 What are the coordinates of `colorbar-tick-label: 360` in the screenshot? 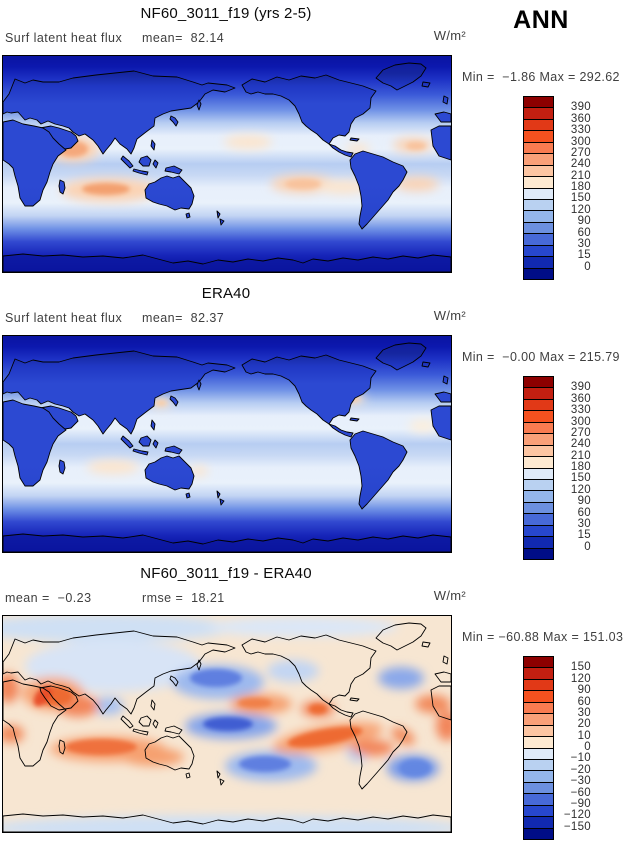 It's located at (580, 118).